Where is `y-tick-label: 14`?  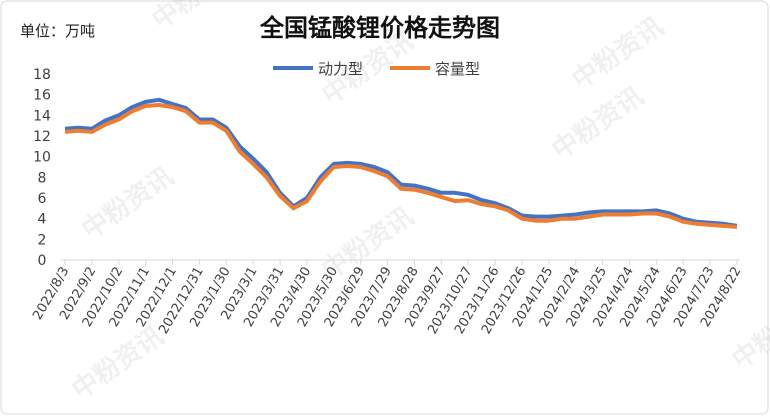 y-tick-label: 14 is located at coordinates (42, 116).